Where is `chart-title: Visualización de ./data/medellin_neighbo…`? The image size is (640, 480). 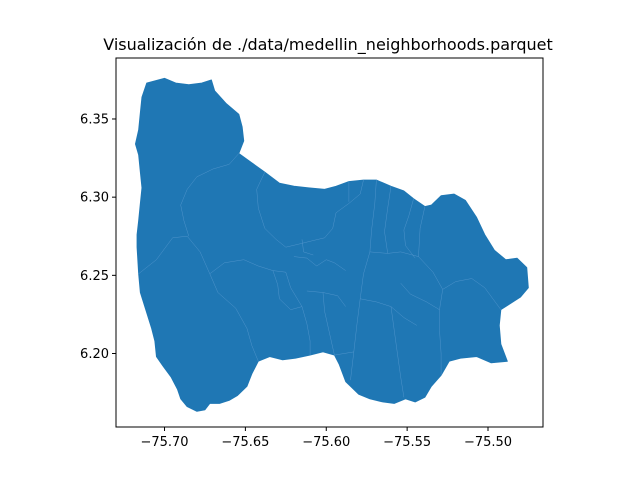
chart-title: Visualización de ./data/medellin_neighbo… is located at coordinates (328, 45).